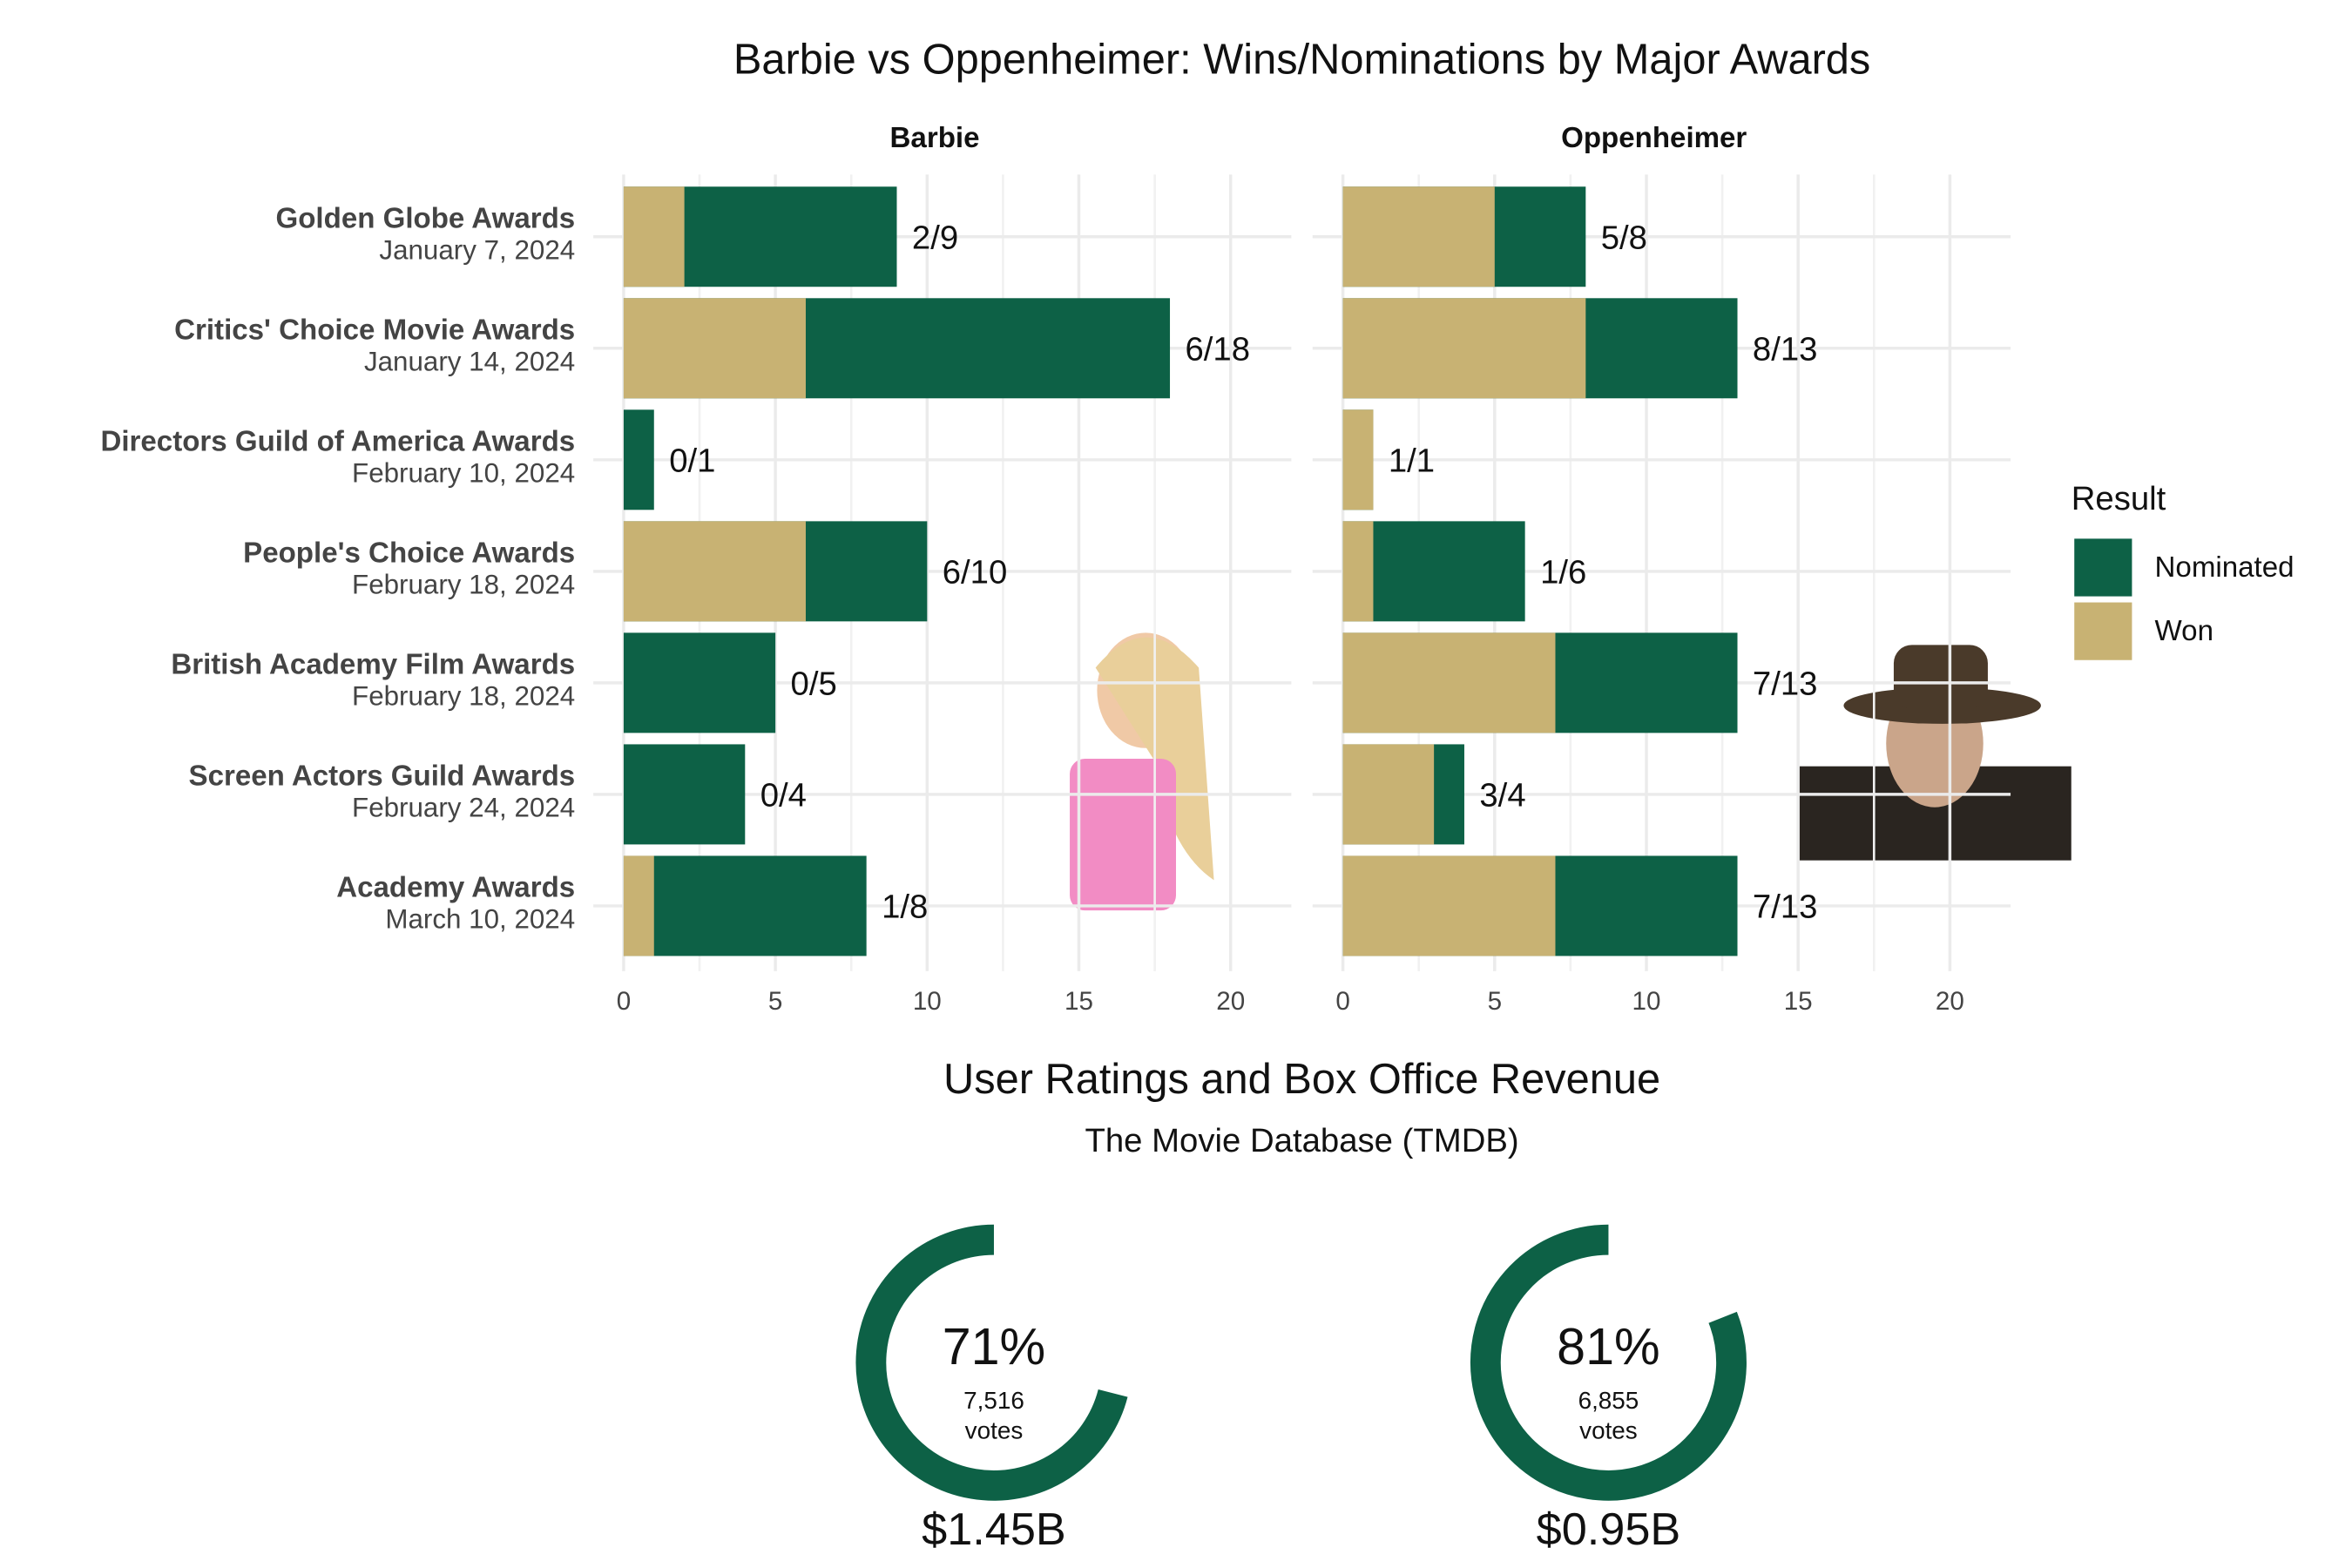 The height and width of the screenshot is (1568, 2352). I want to click on barbie-illustration, so click(1142, 771).